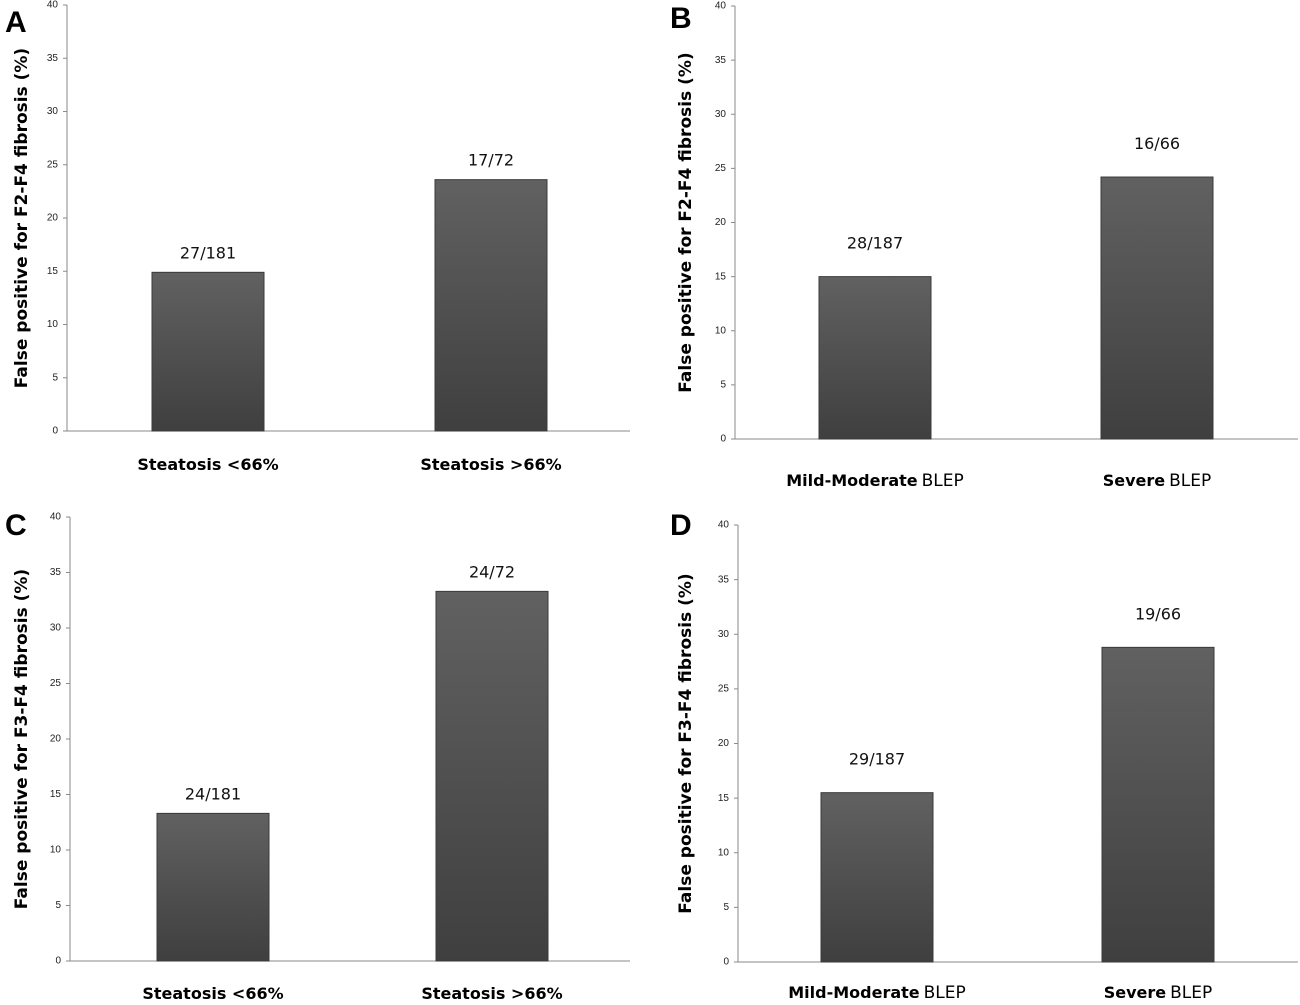 The width and height of the screenshot is (1300, 1005). I want to click on panel-letter: C, so click(16, 525).